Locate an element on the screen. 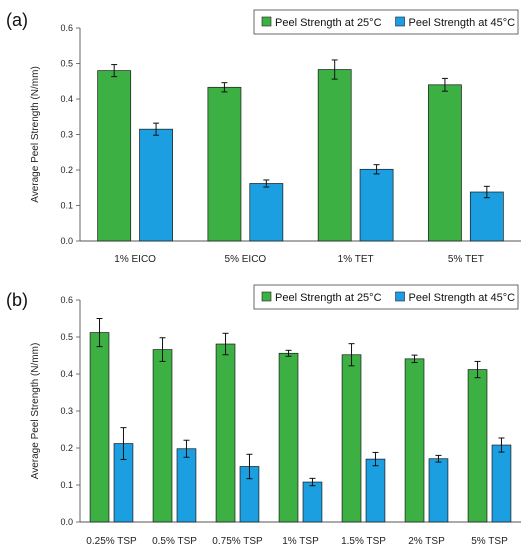 The height and width of the screenshot is (550, 529). category-label: 2% TSP is located at coordinates (426, 541).